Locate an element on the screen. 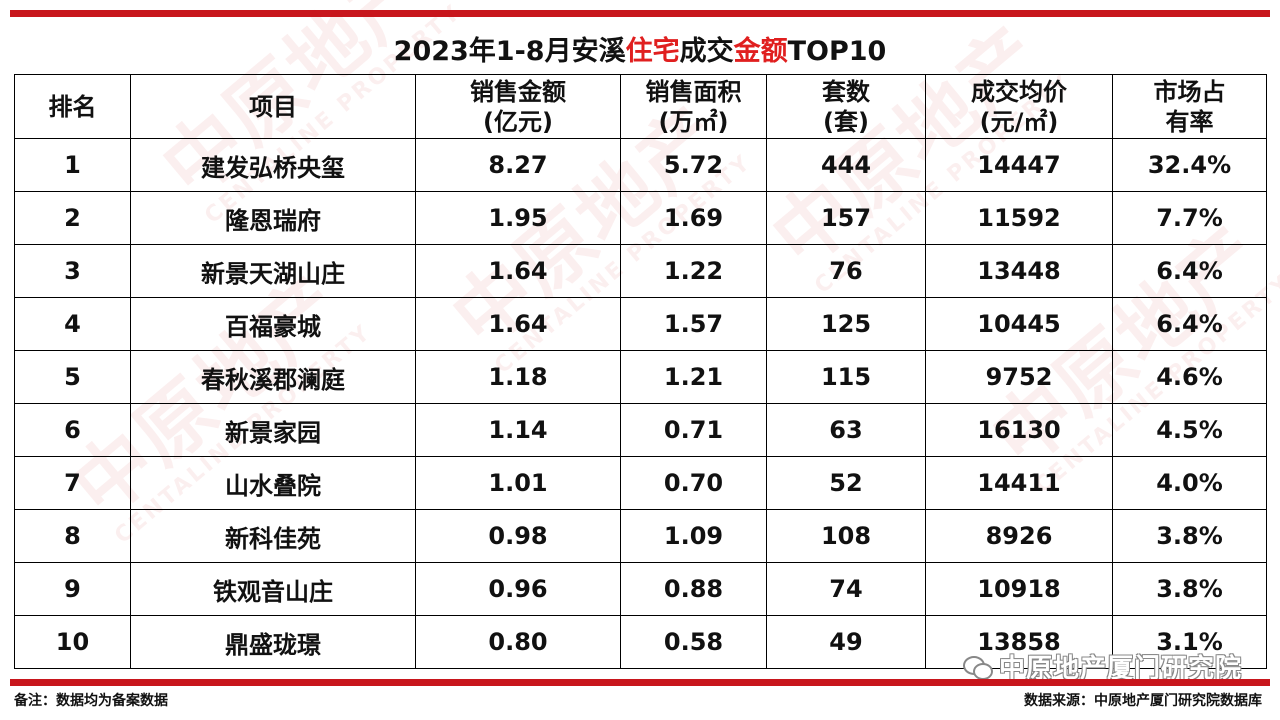  cell-project: 鼎盛珑璟 is located at coordinates (273, 642).